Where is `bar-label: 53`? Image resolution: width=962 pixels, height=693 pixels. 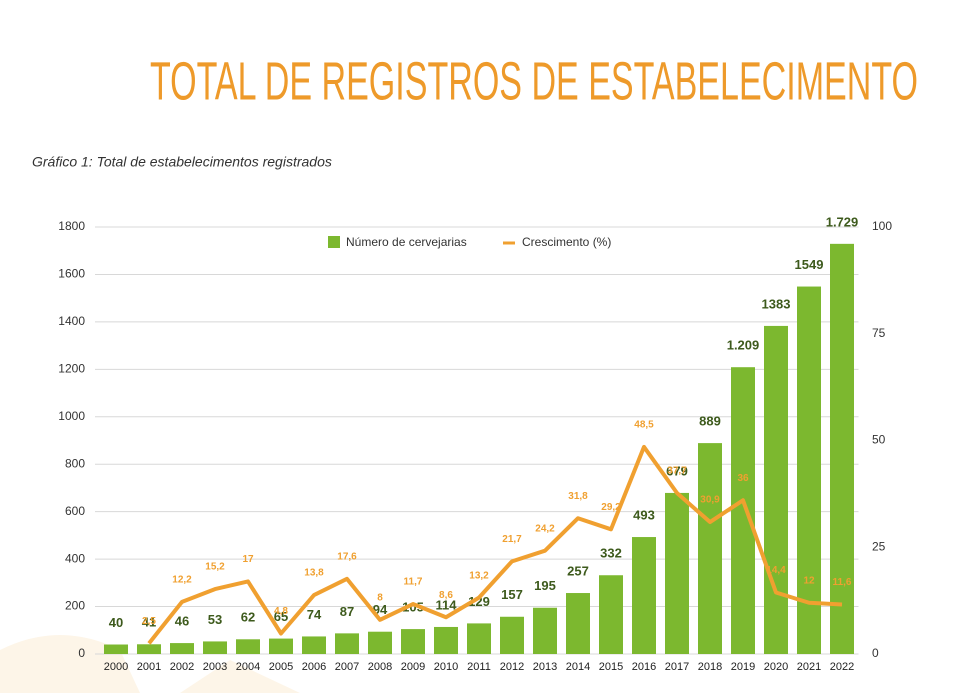
bar-label: 53 is located at coordinates (215, 619).